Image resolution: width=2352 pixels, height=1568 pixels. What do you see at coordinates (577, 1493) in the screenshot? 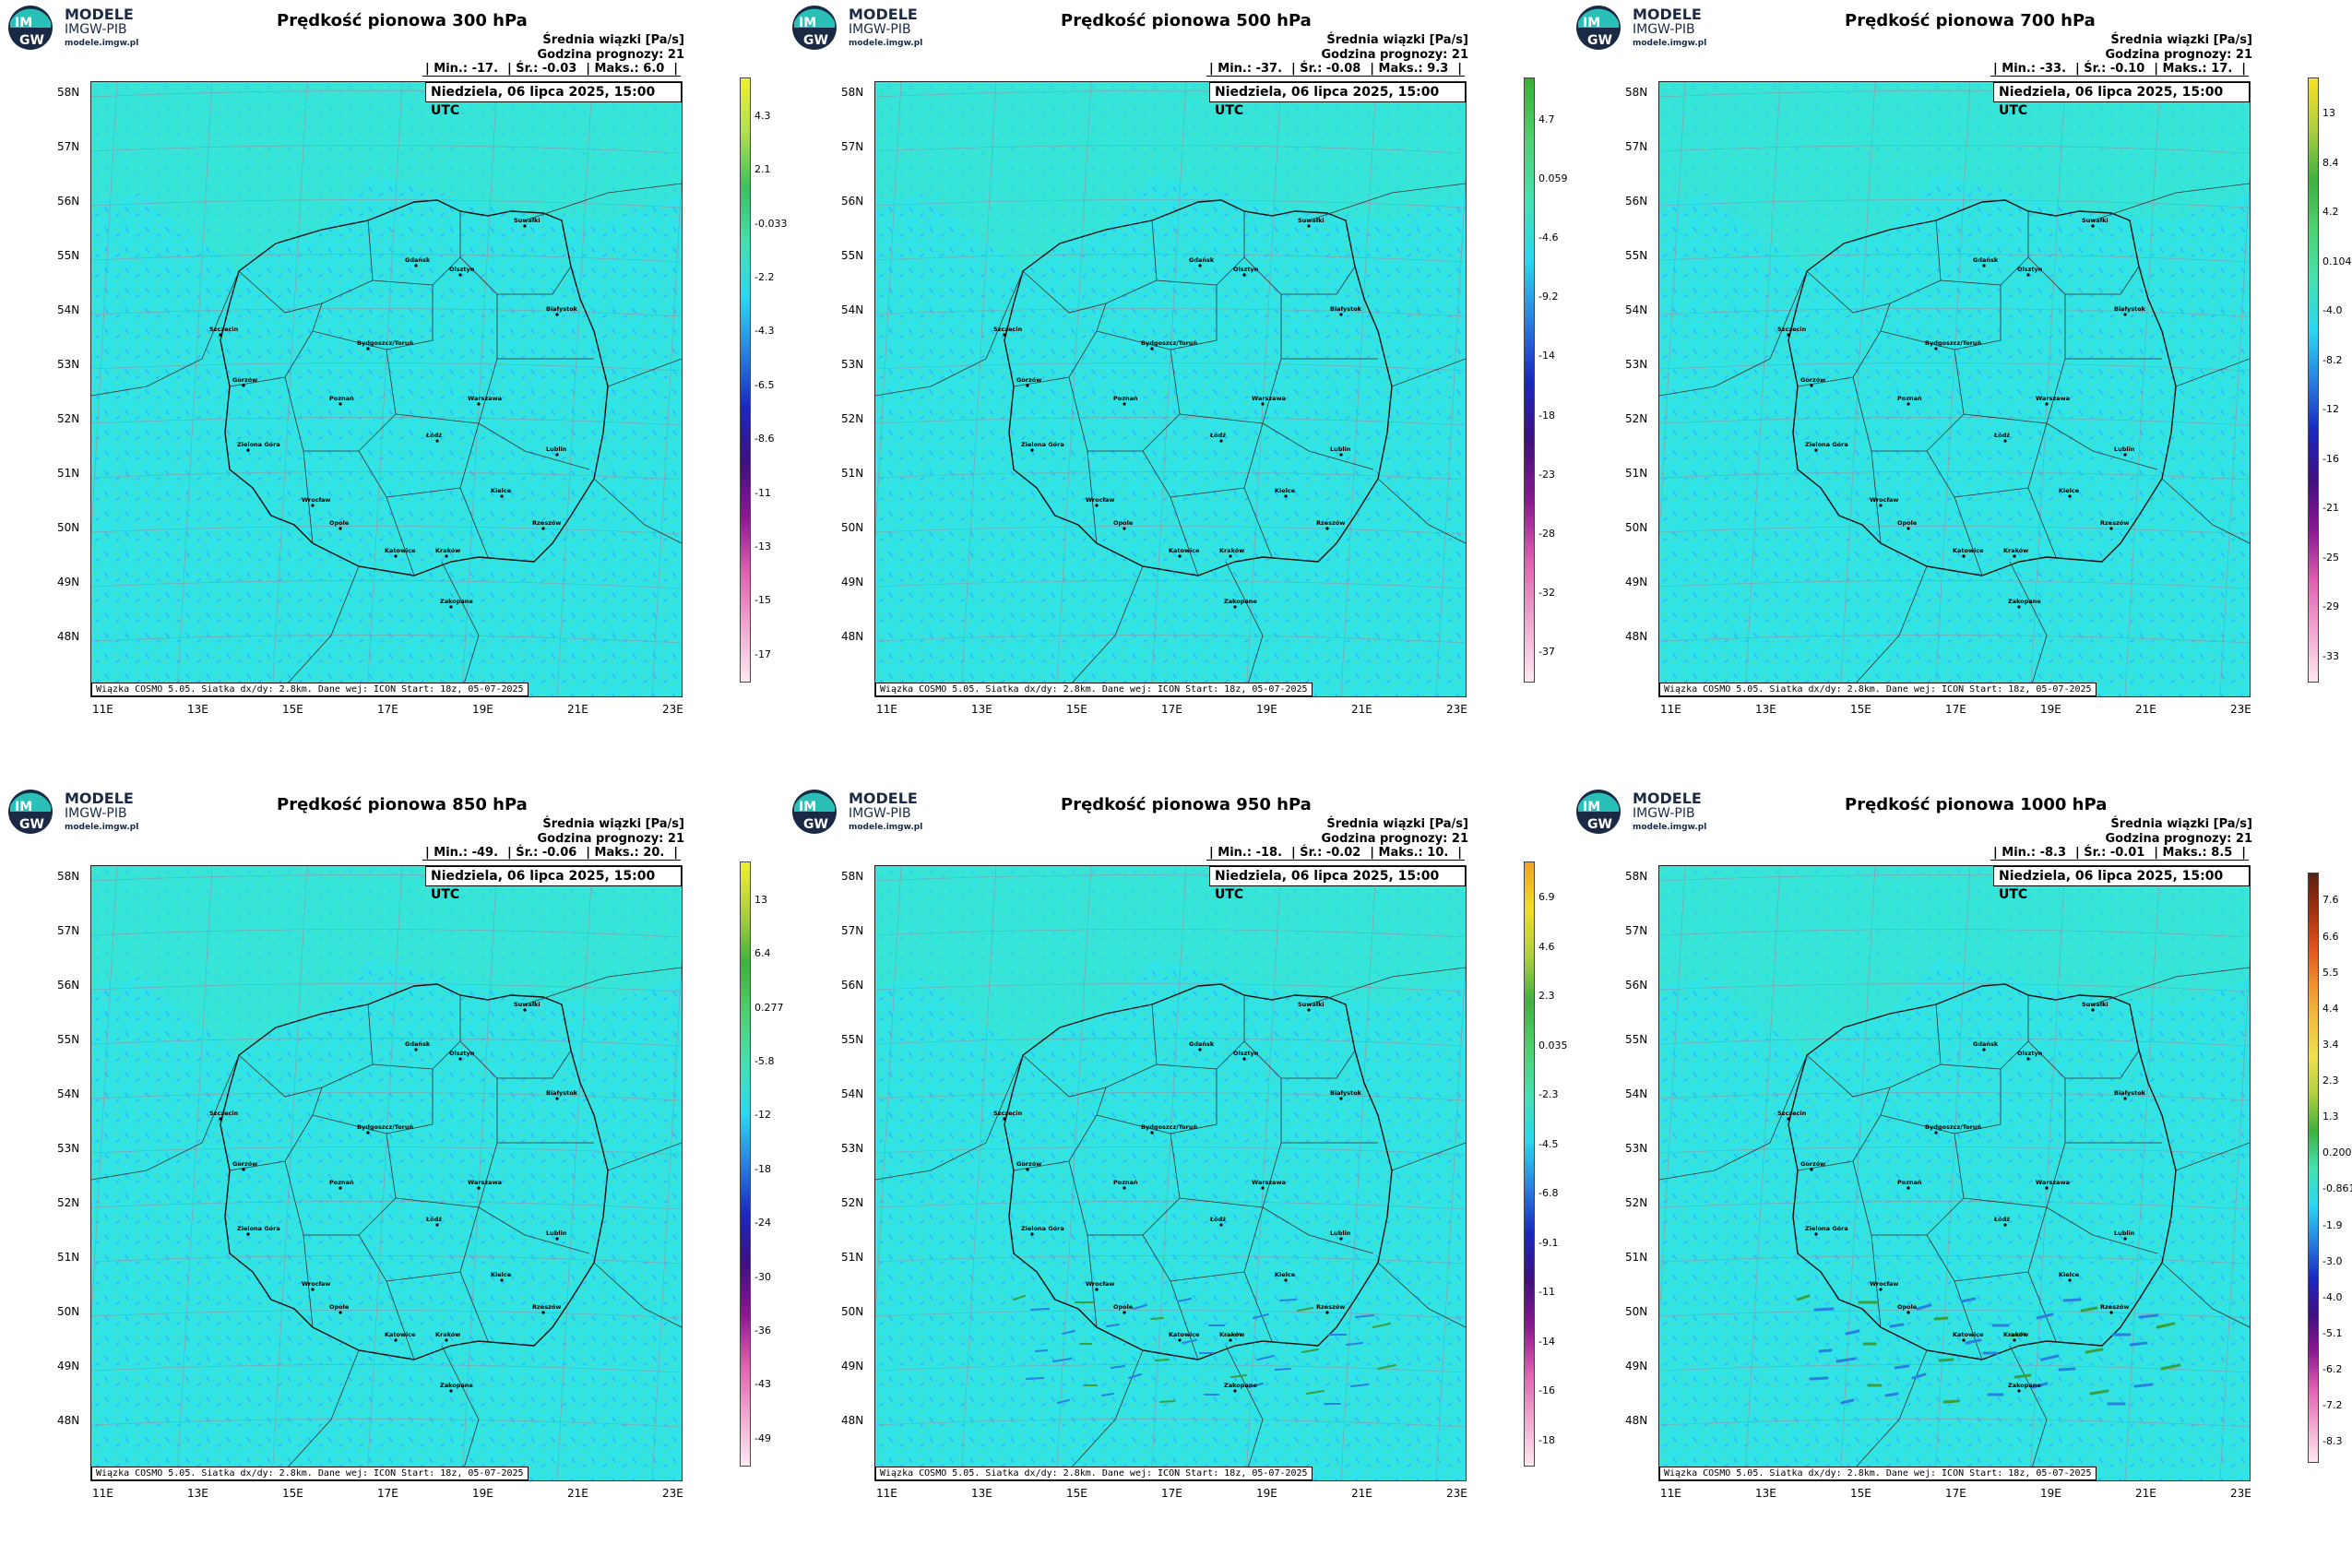
I see `longitude-label: 21E` at bounding box center [577, 1493].